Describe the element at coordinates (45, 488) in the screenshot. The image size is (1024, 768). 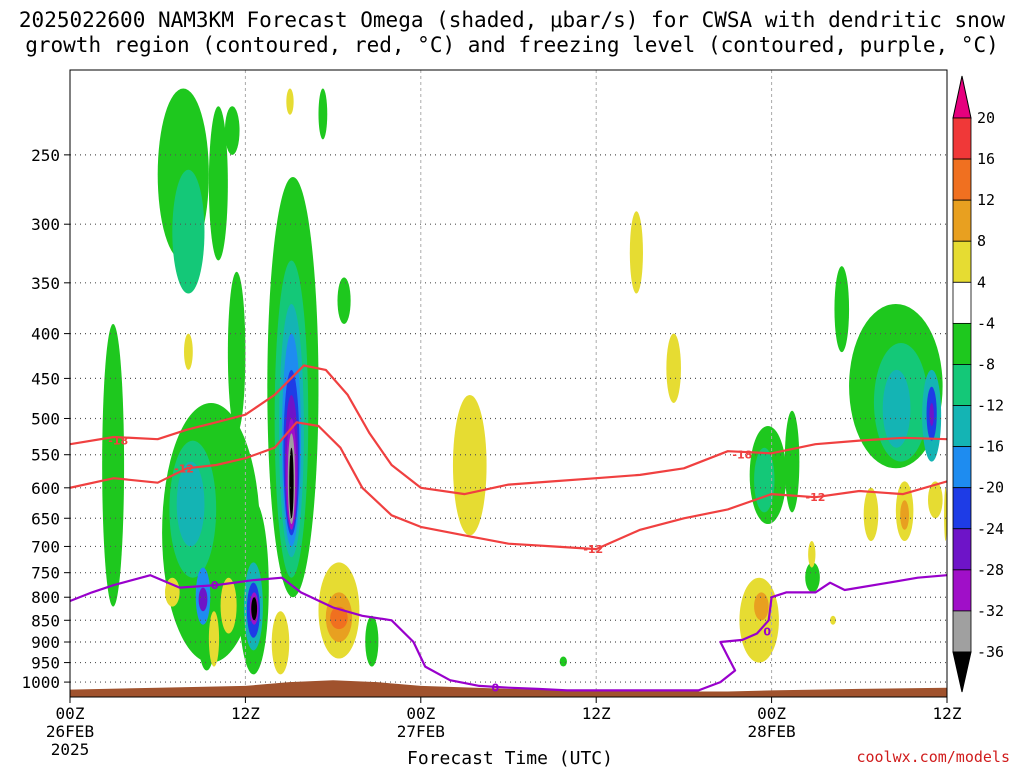
I see `y-tick-label-600: 600` at that location.